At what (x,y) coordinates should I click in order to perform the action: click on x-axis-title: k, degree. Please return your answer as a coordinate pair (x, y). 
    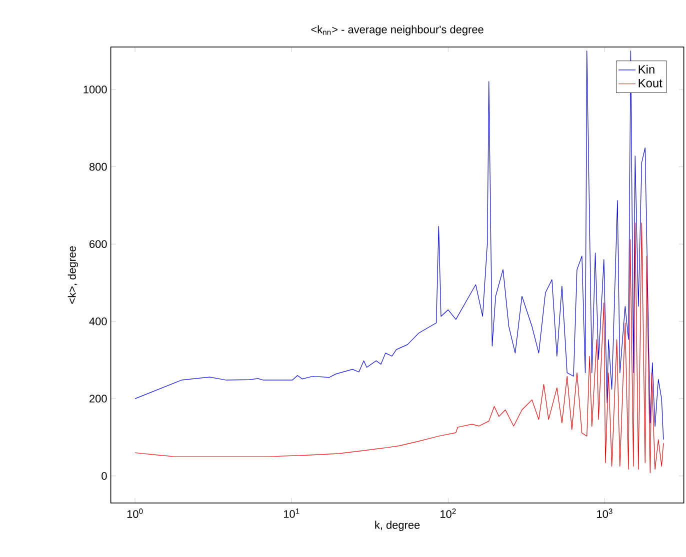
    Looking at the image, I should click on (397, 525).